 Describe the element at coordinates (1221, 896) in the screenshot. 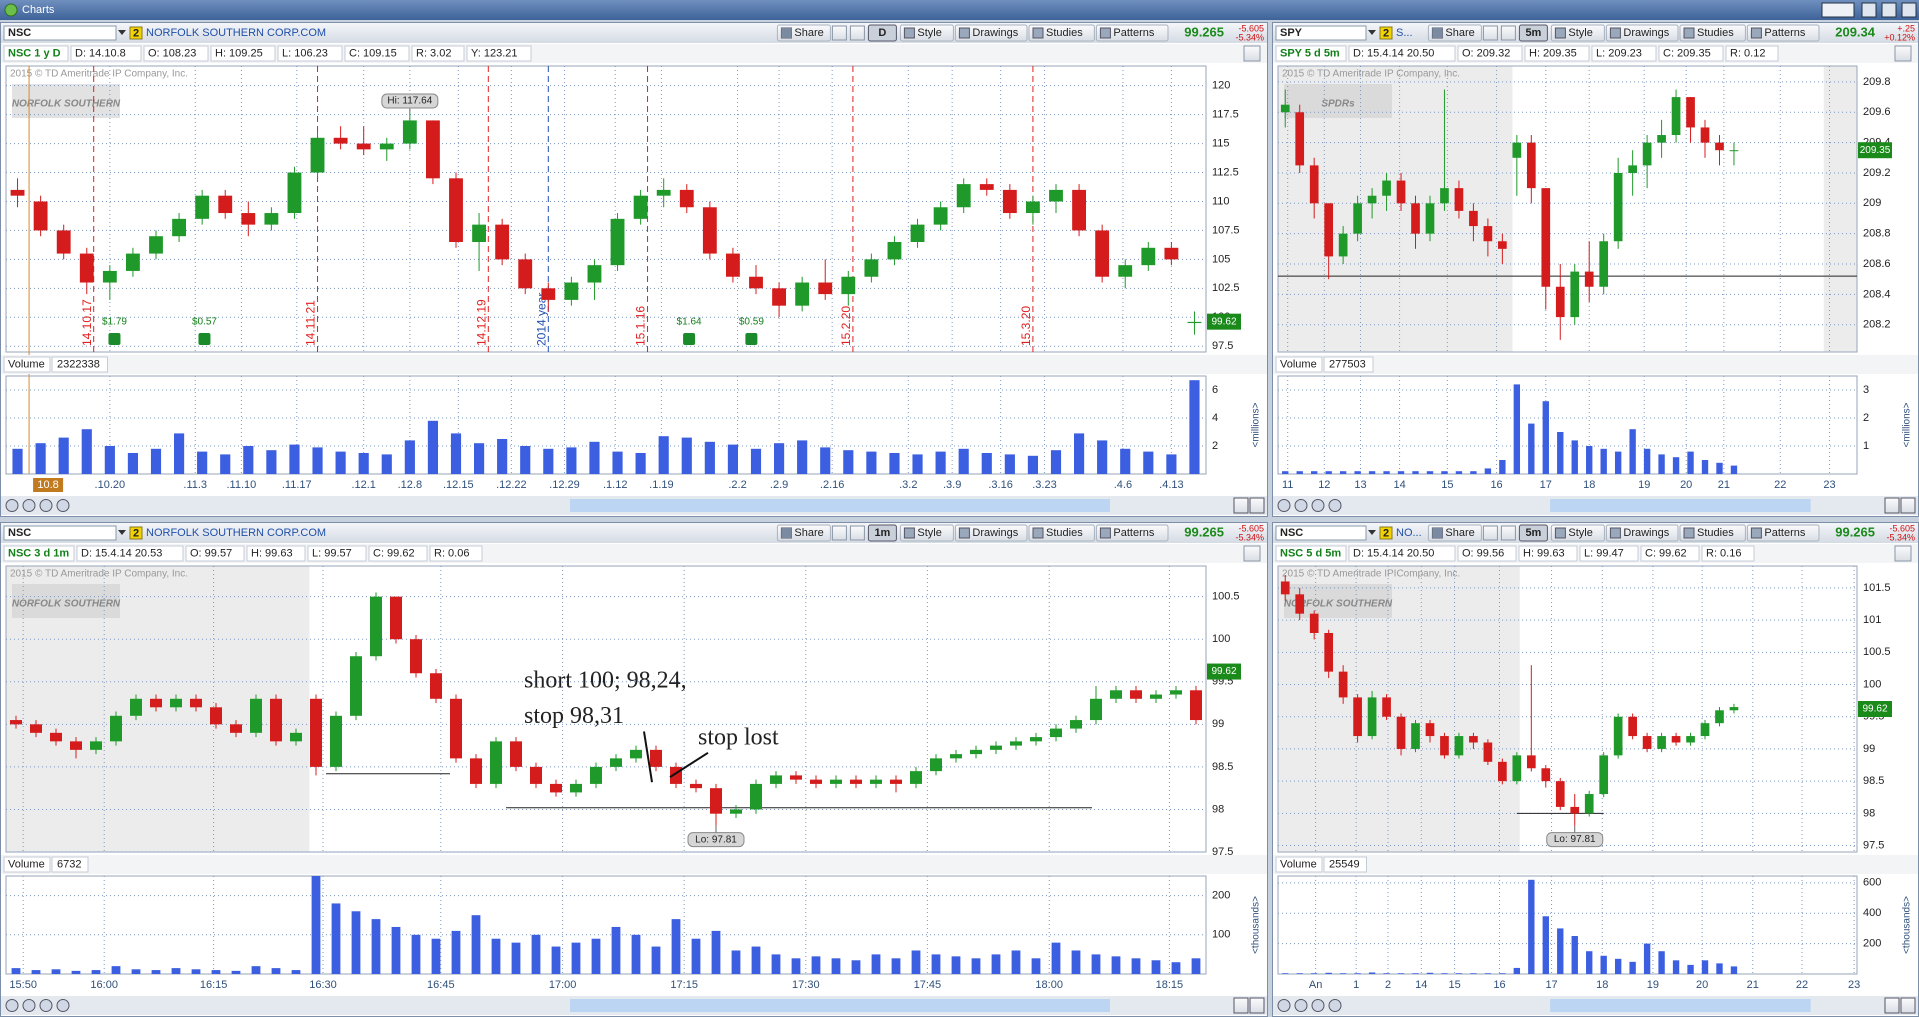

I see `volume-tick-label: 200` at that location.